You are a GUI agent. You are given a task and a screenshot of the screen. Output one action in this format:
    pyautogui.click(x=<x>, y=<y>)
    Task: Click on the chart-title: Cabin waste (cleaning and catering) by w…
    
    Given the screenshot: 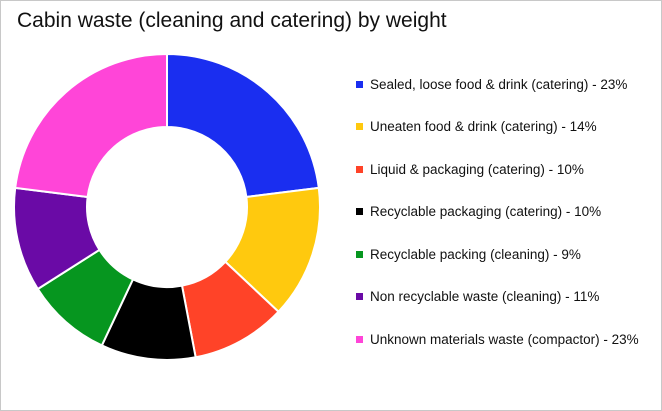 What is the action you would take?
    pyautogui.click(x=232, y=20)
    